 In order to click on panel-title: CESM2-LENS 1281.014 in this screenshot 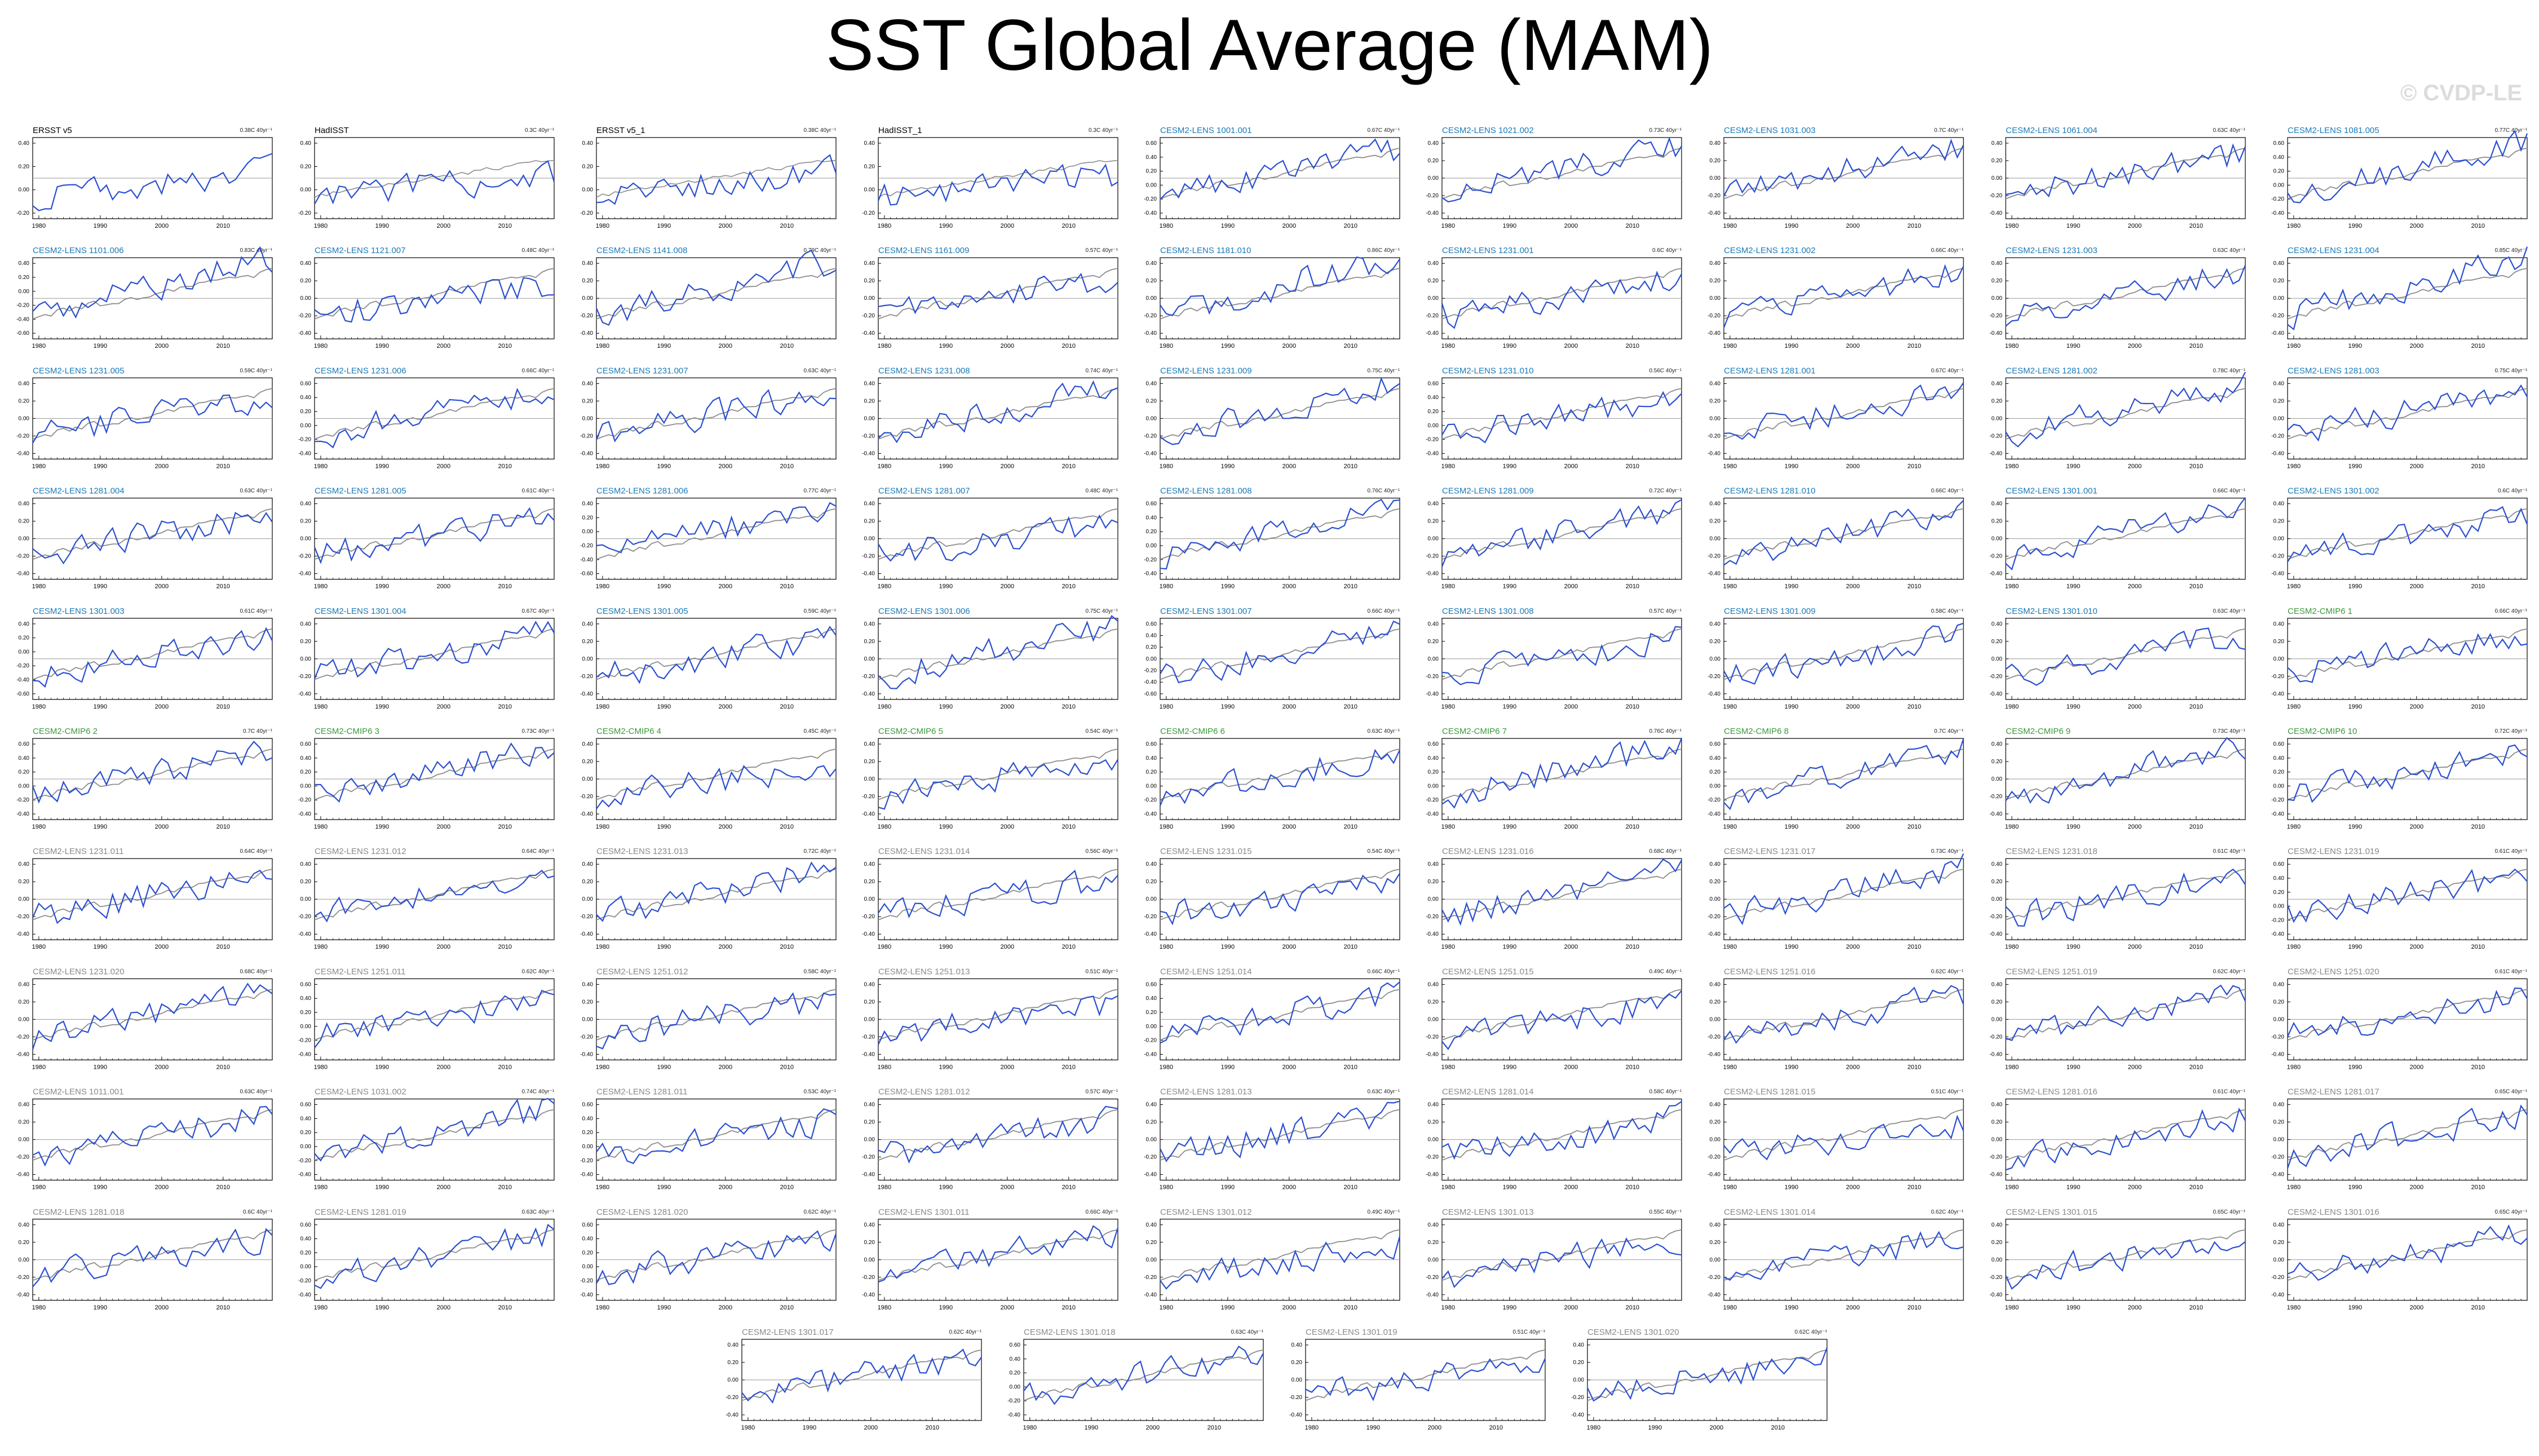, I will do `click(1488, 1092)`.